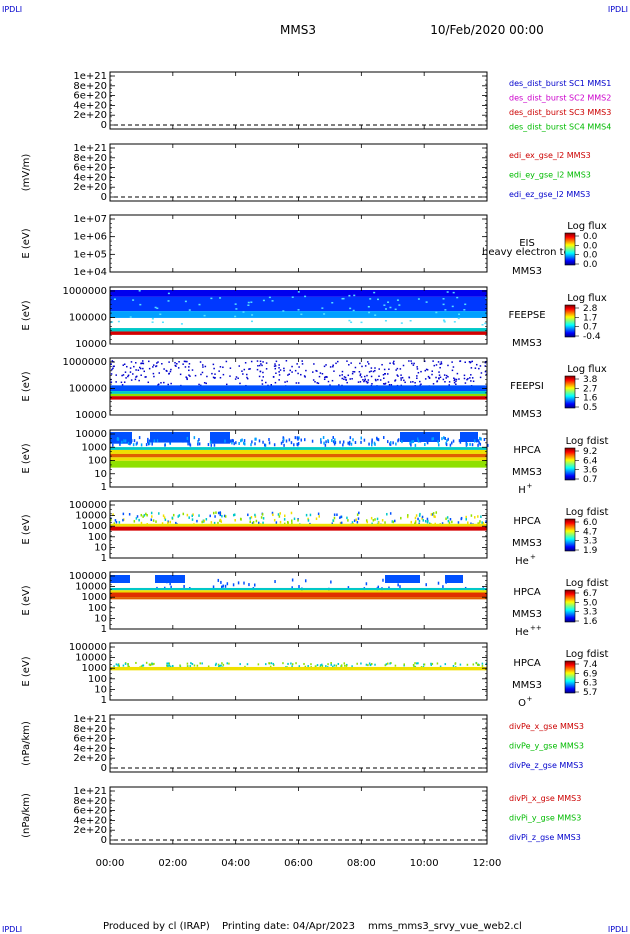  Describe the element at coordinates (590, 613) in the screenshot. I see `colorbar-tick-label: 3.3` at that location.